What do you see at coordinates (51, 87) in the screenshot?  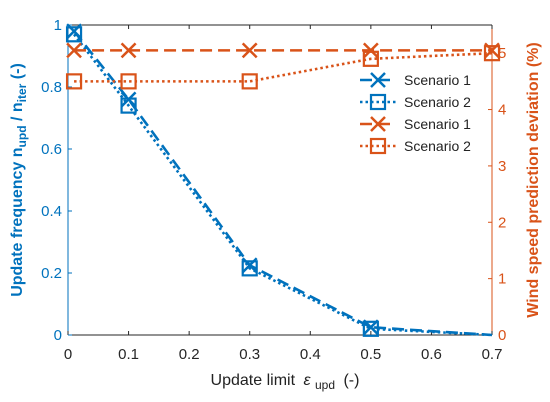 I see `left-y-tick-label: 0.8` at bounding box center [51, 87].